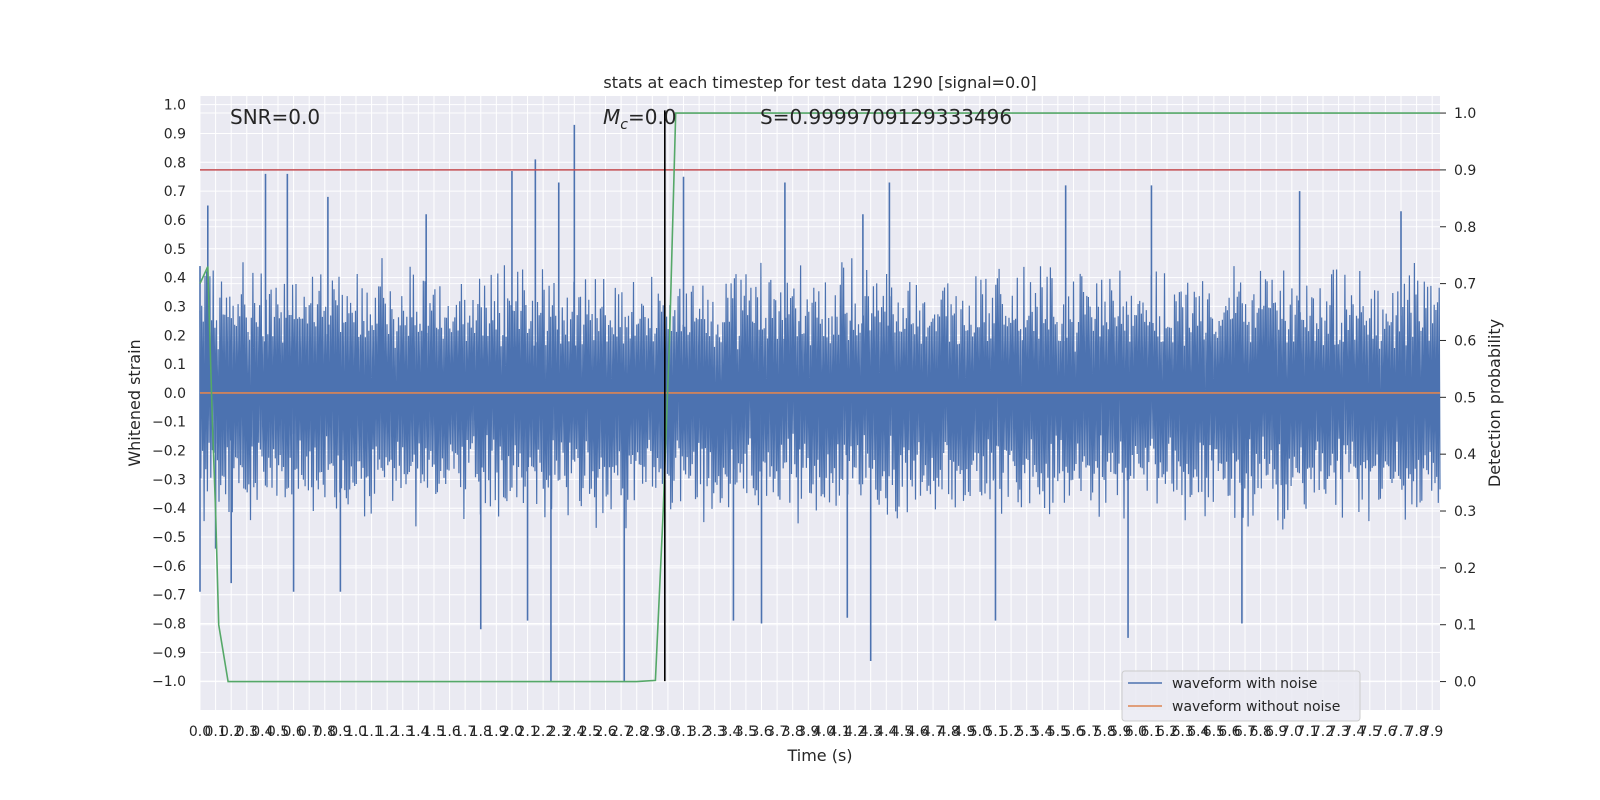 The image size is (1600, 800). What do you see at coordinates (200, 732) in the screenshot?
I see `x-tick-label: 0.0` at bounding box center [200, 732].